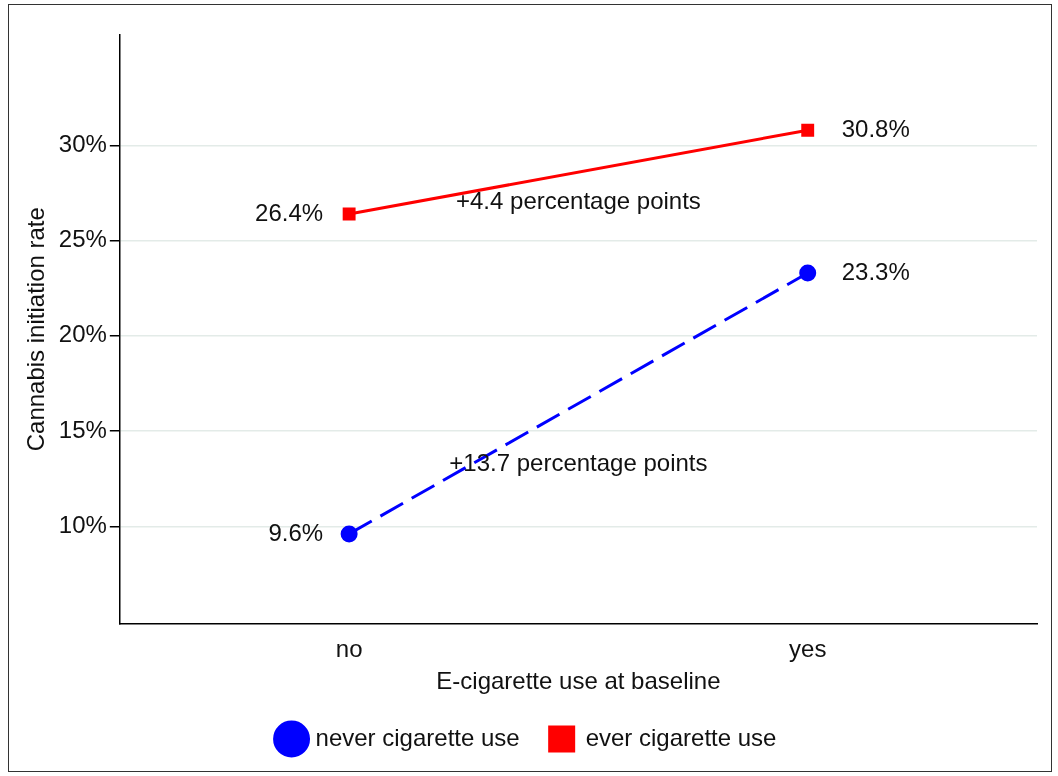  Describe the element at coordinates (681, 737) in the screenshot. I see `legend-label: ever cigarette use` at that location.